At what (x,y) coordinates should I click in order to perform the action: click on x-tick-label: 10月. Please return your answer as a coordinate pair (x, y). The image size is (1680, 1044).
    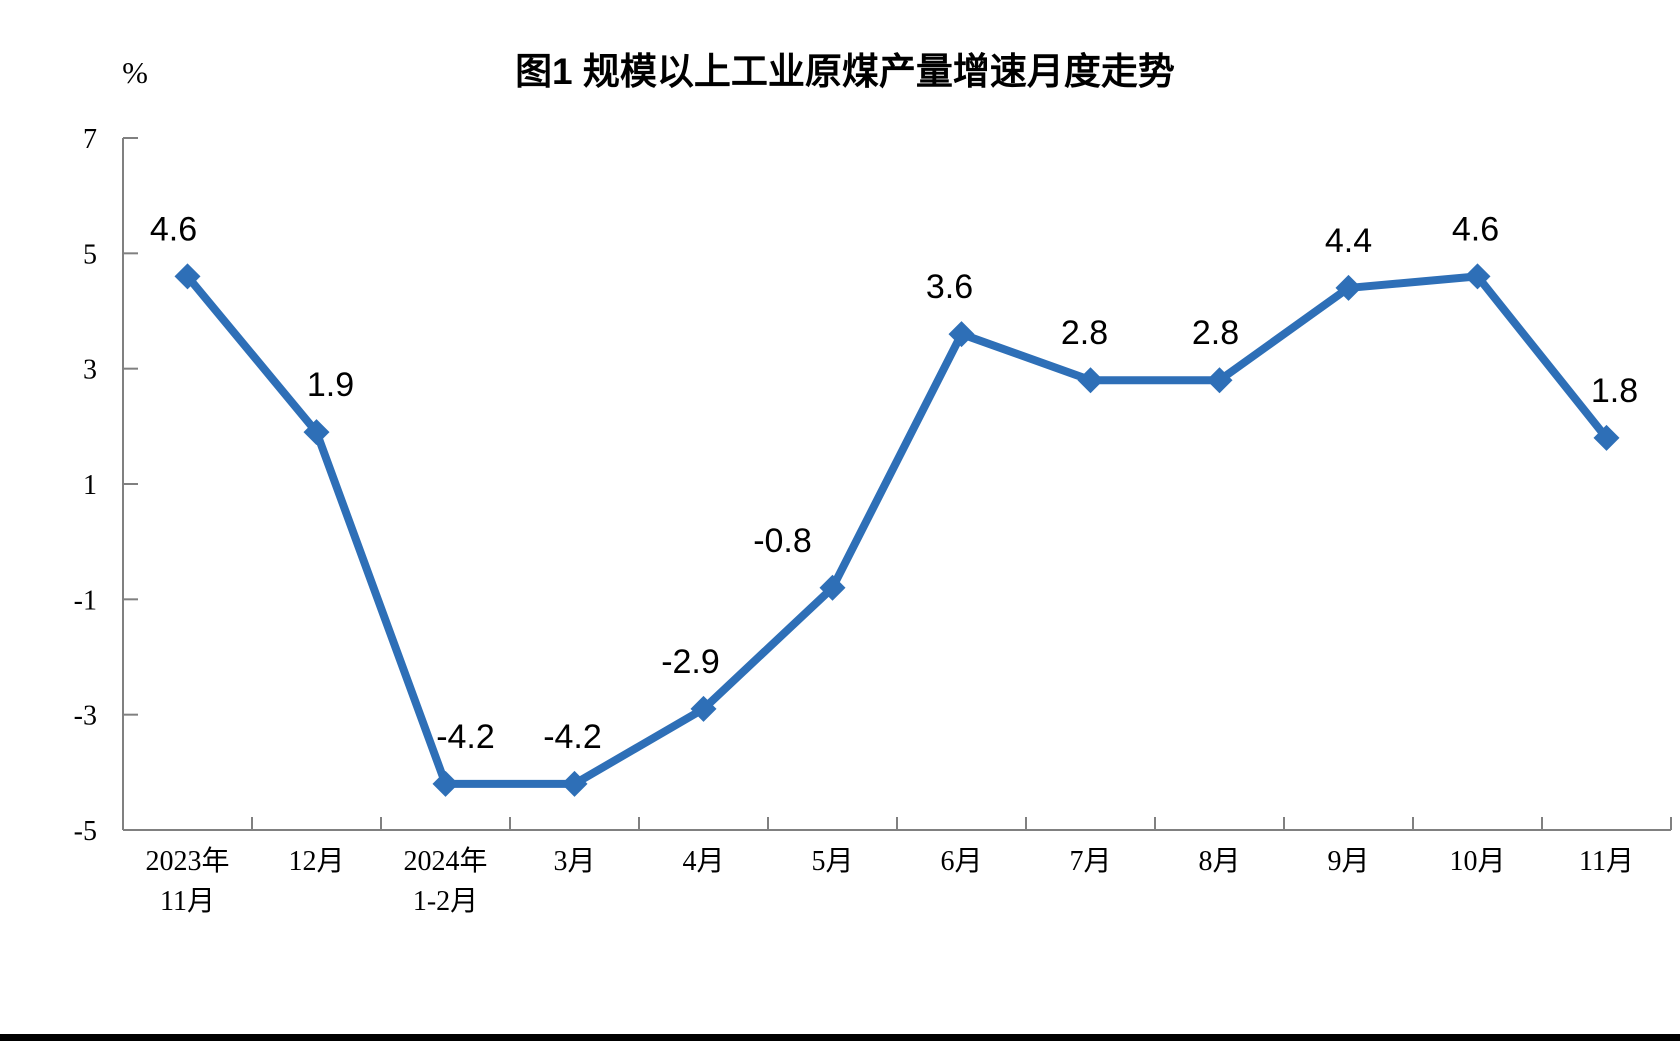
    Looking at the image, I should click on (1477, 861).